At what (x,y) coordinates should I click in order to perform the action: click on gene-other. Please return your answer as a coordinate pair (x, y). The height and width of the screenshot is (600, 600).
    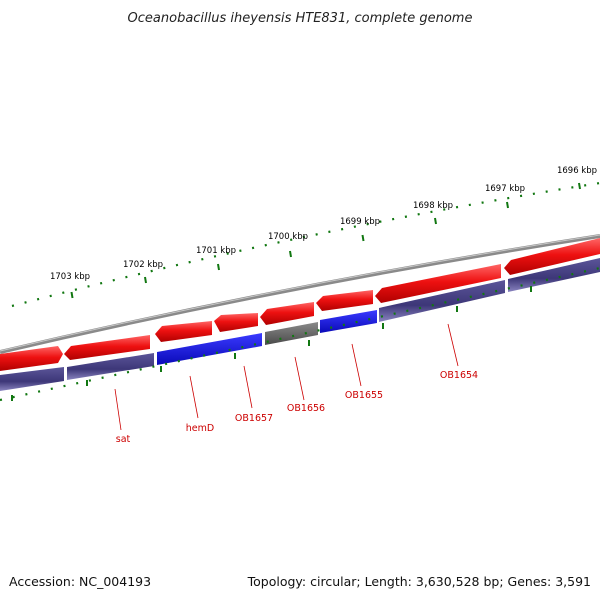
    Looking at the image, I should click on (291, 333).